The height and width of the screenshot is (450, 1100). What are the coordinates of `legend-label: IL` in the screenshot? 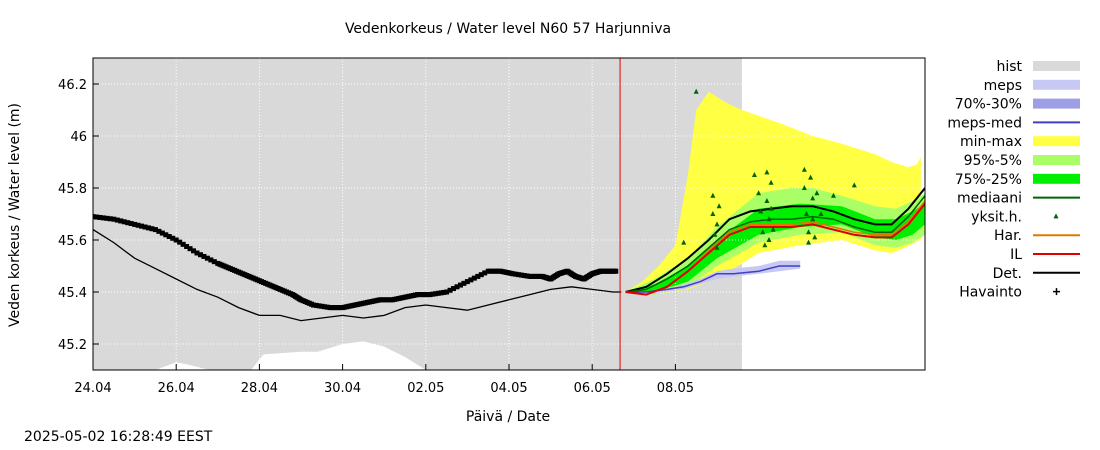 It's located at (1016, 255).